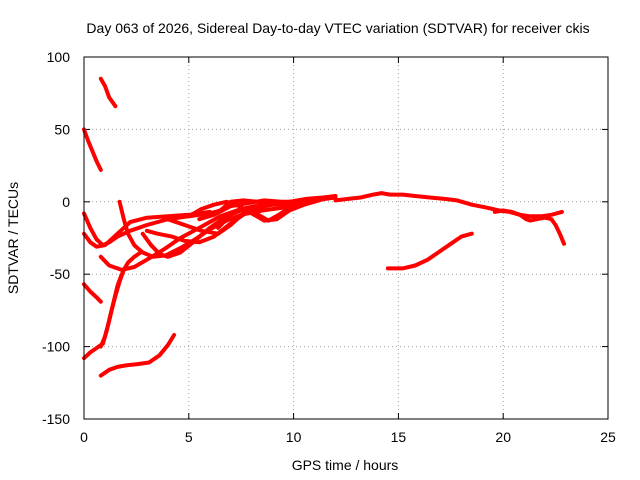 The height and width of the screenshot is (480, 640). What do you see at coordinates (608, 437) in the screenshot?
I see `x-tick-label: 25` at bounding box center [608, 437].